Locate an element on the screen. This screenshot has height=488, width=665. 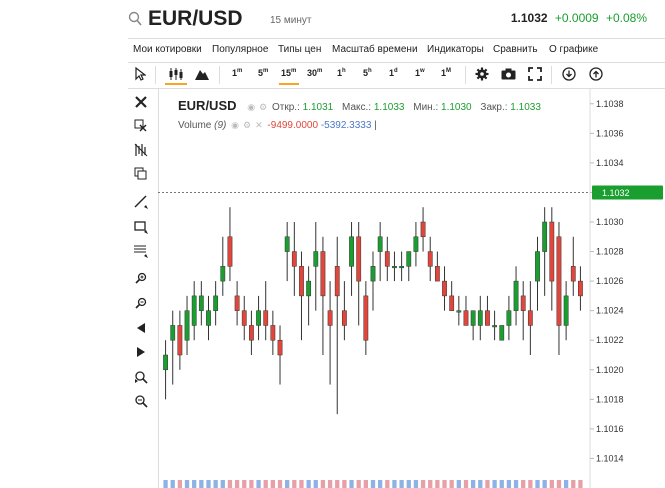
tf-1m: 1m is located at coordinates (237, 73).